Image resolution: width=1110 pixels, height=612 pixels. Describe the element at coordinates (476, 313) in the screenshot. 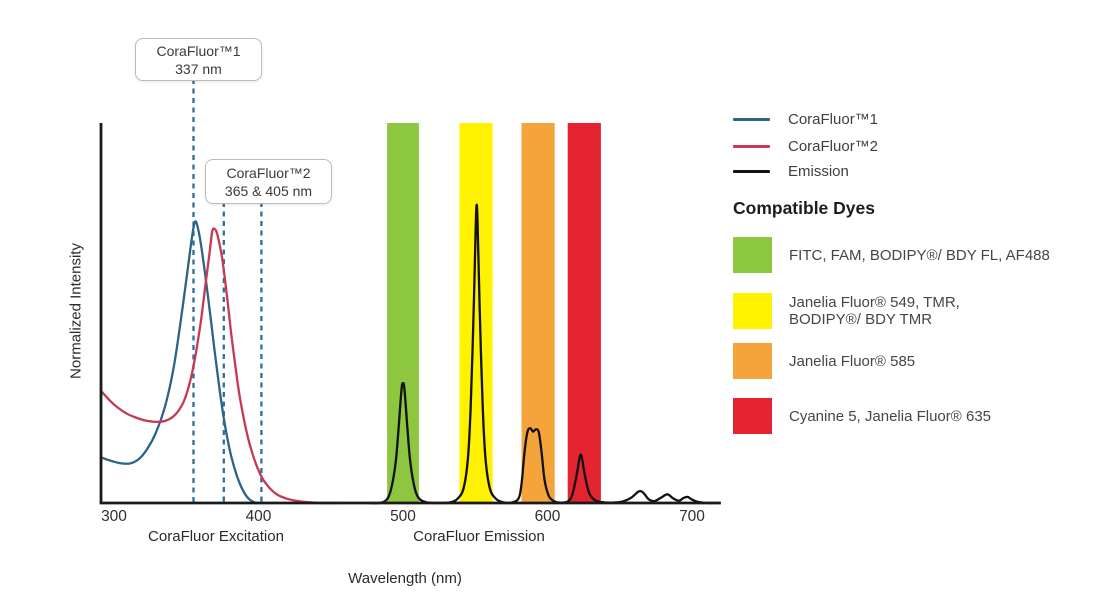

I see `filter-band-yellow` at that location.